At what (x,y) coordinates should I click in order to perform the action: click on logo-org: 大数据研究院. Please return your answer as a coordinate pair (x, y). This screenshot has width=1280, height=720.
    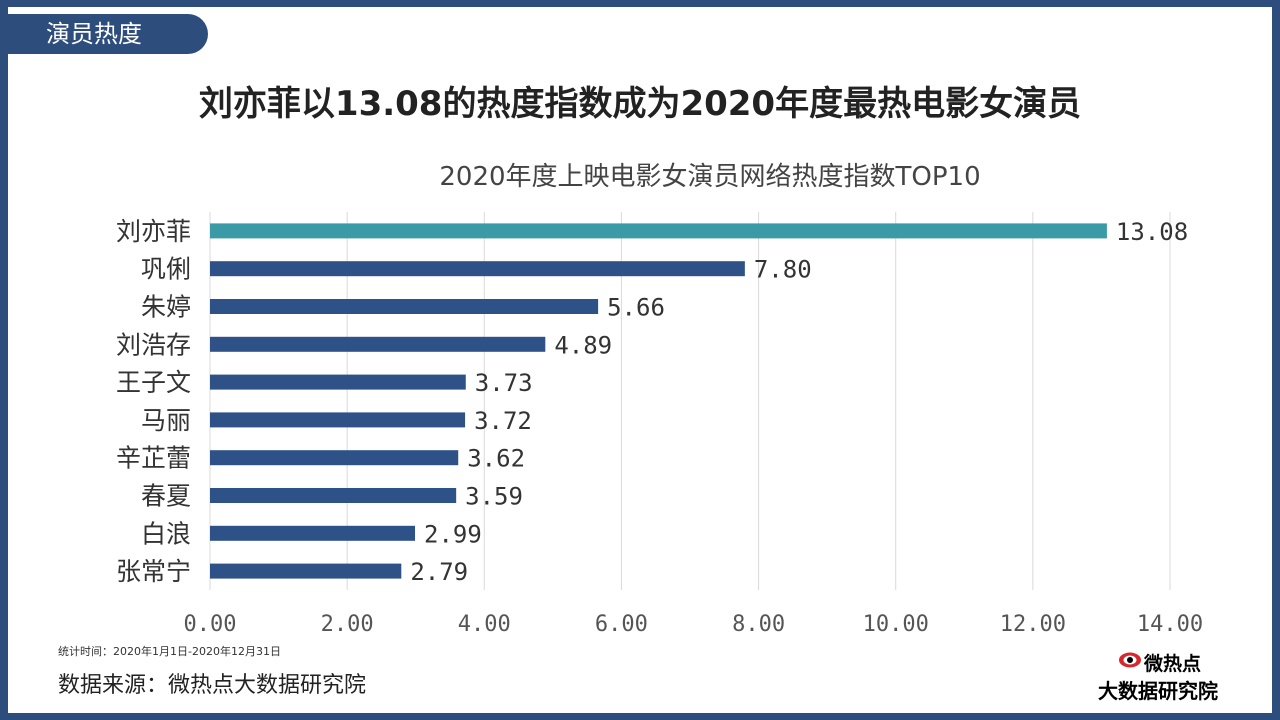
    Looking at the image, I should click on (1158, 691).